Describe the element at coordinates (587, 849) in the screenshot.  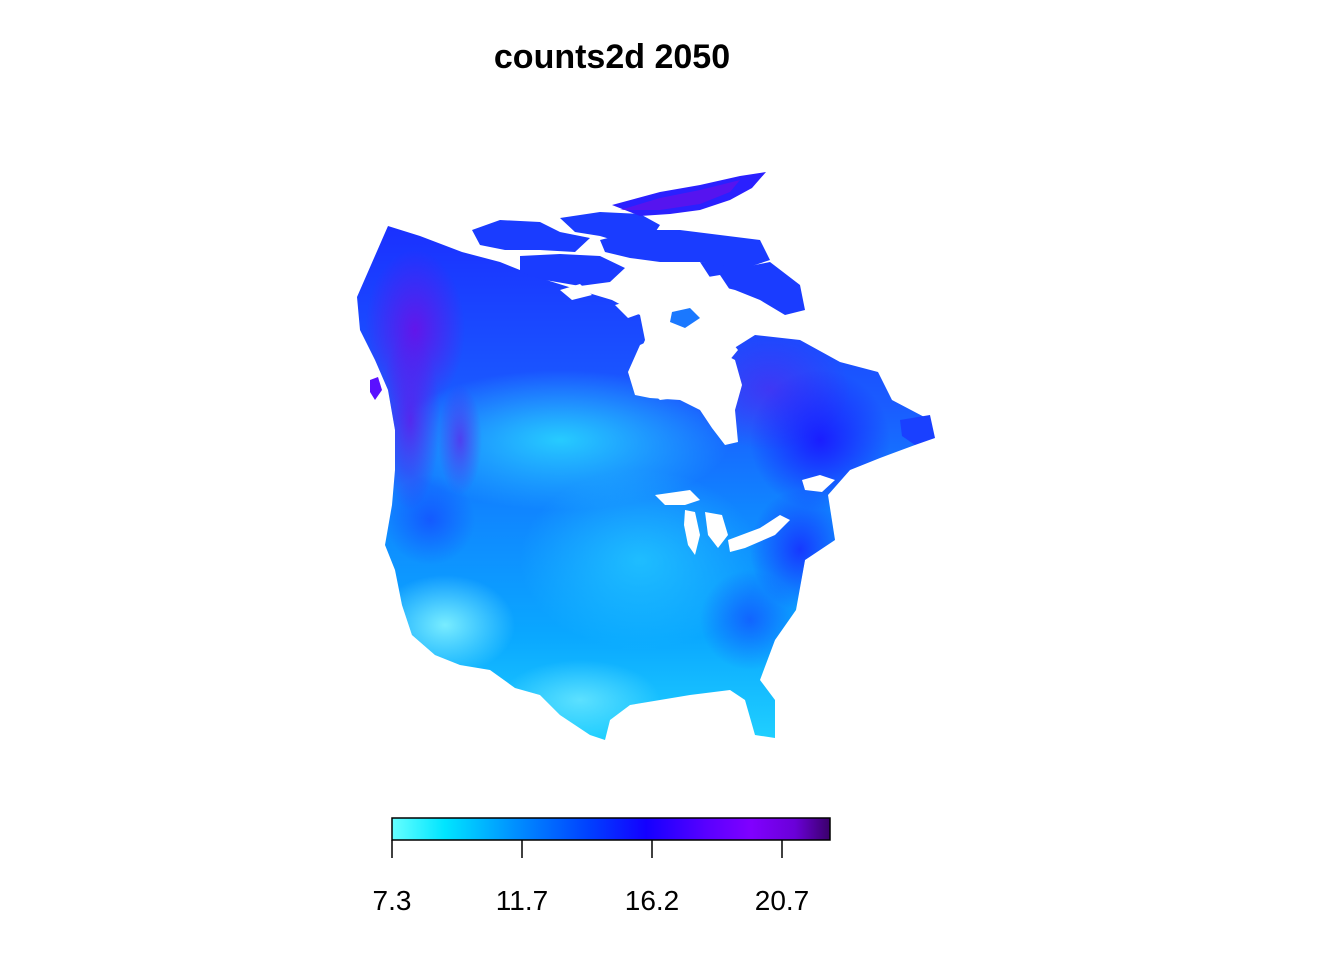
I see `legend-ticks` at that location.